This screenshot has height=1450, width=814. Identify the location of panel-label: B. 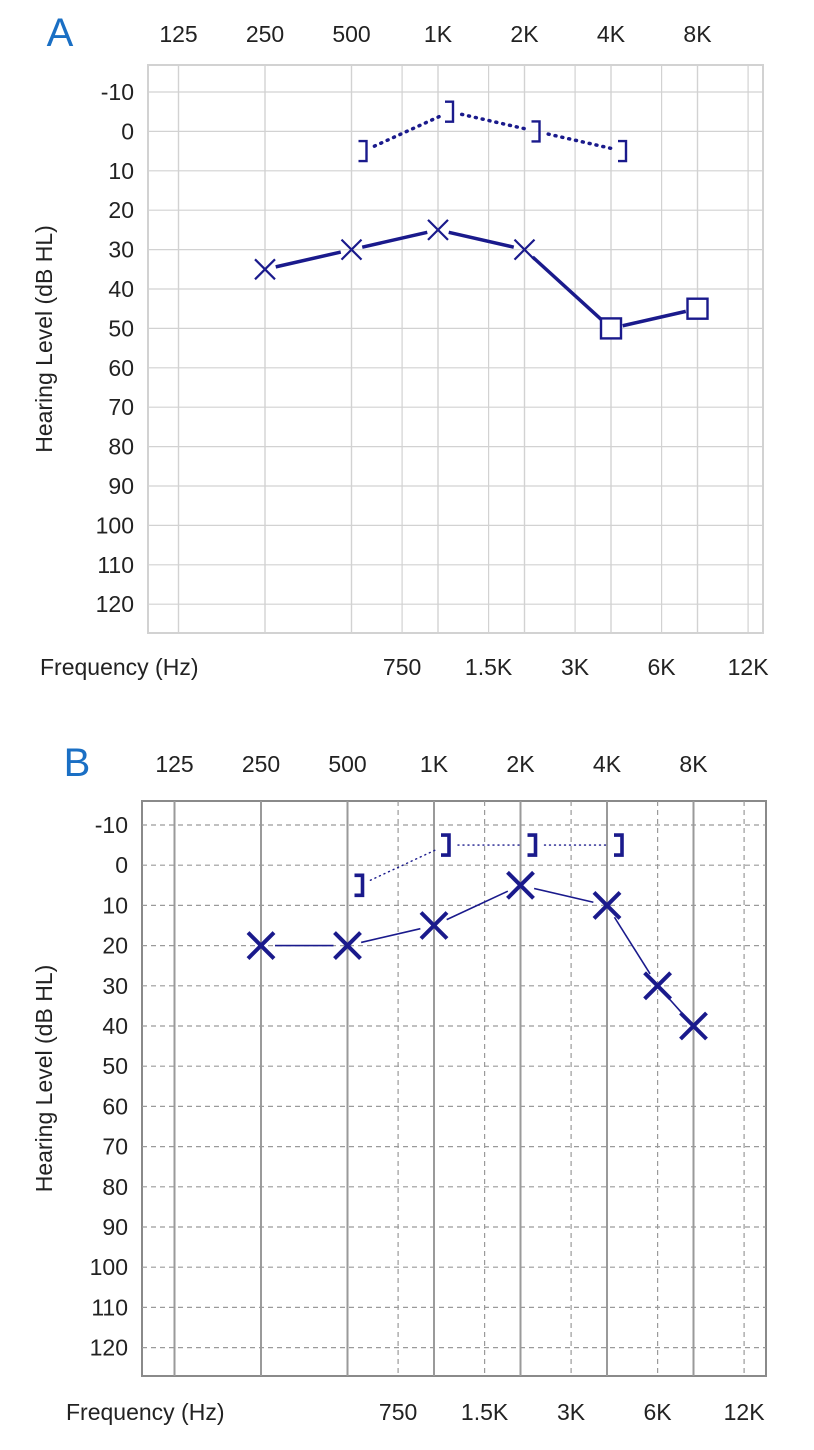
(77, 763).